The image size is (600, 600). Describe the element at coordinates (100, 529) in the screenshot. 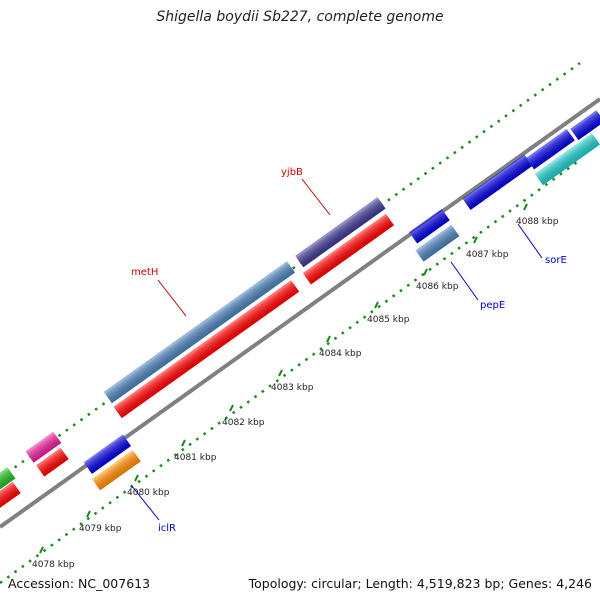

I see `tick-label: 4079 kbp` at that location.